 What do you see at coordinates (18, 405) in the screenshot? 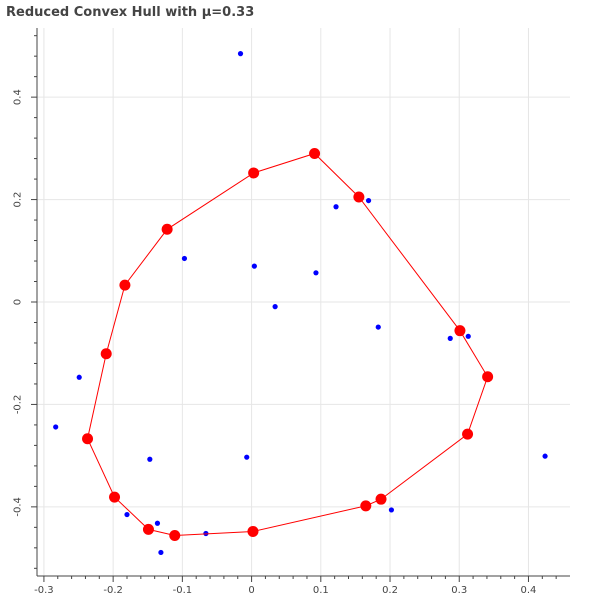
I see `y-tick-label: -0.2` at bounding box center [18, 405].